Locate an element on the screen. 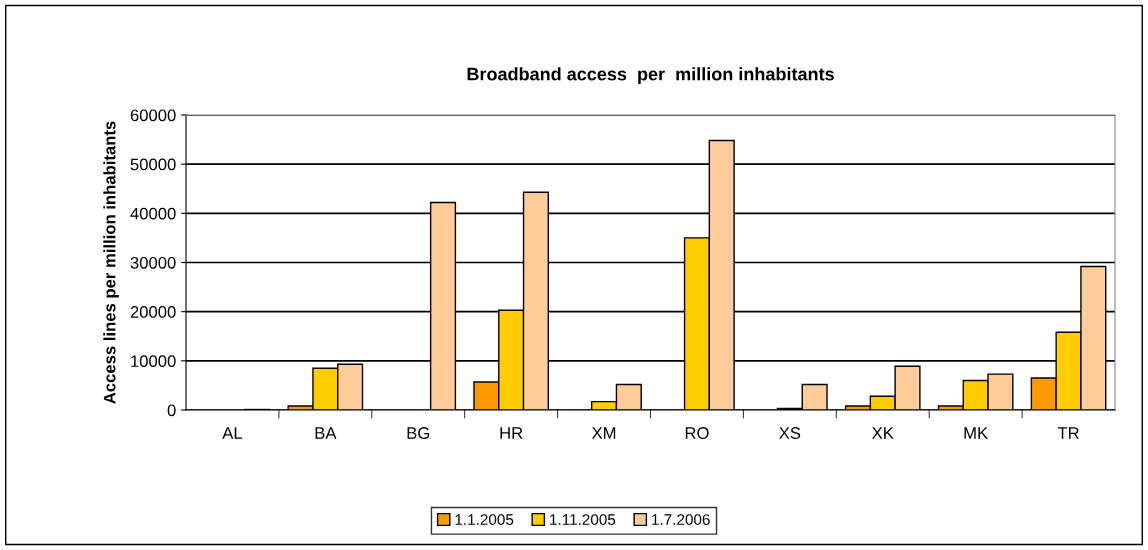 This screenshot has width=1148, height=550. y-axis-title: Access lines per million inhabitants is located at coordinates (111, 262).